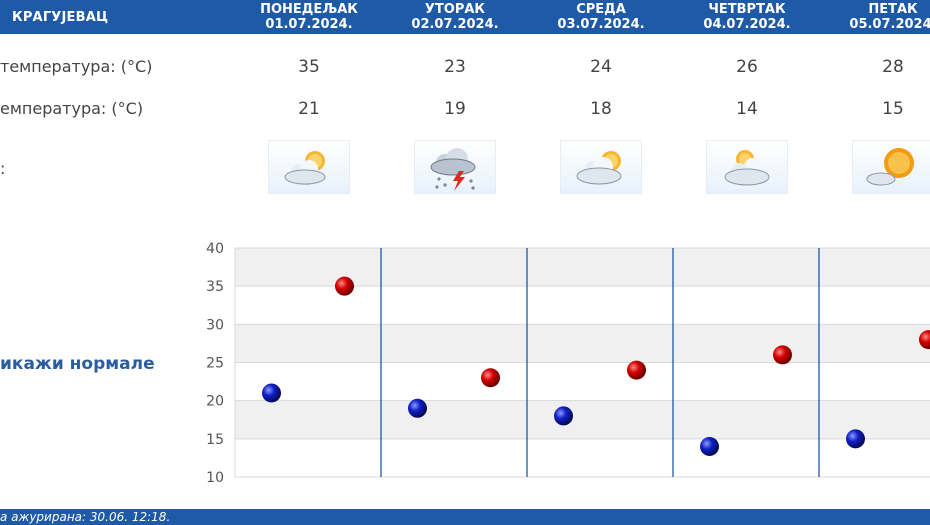 The image size is (930, 525). Describe the element at coordinates (893, 9) in the screenshot. I see `day-name: ПЕТАК` at that location.